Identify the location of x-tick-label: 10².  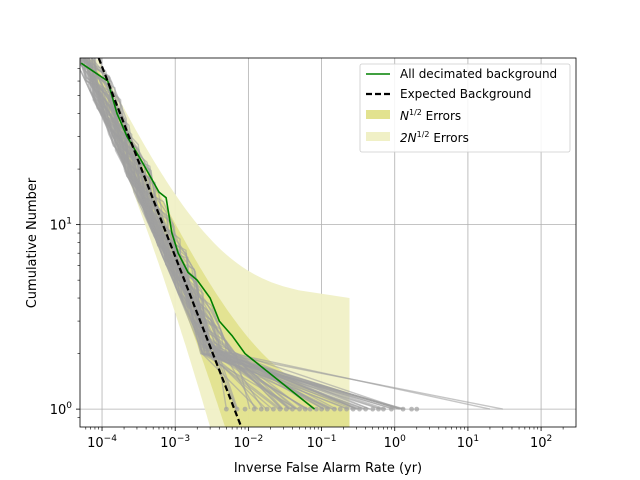
(541, 442).